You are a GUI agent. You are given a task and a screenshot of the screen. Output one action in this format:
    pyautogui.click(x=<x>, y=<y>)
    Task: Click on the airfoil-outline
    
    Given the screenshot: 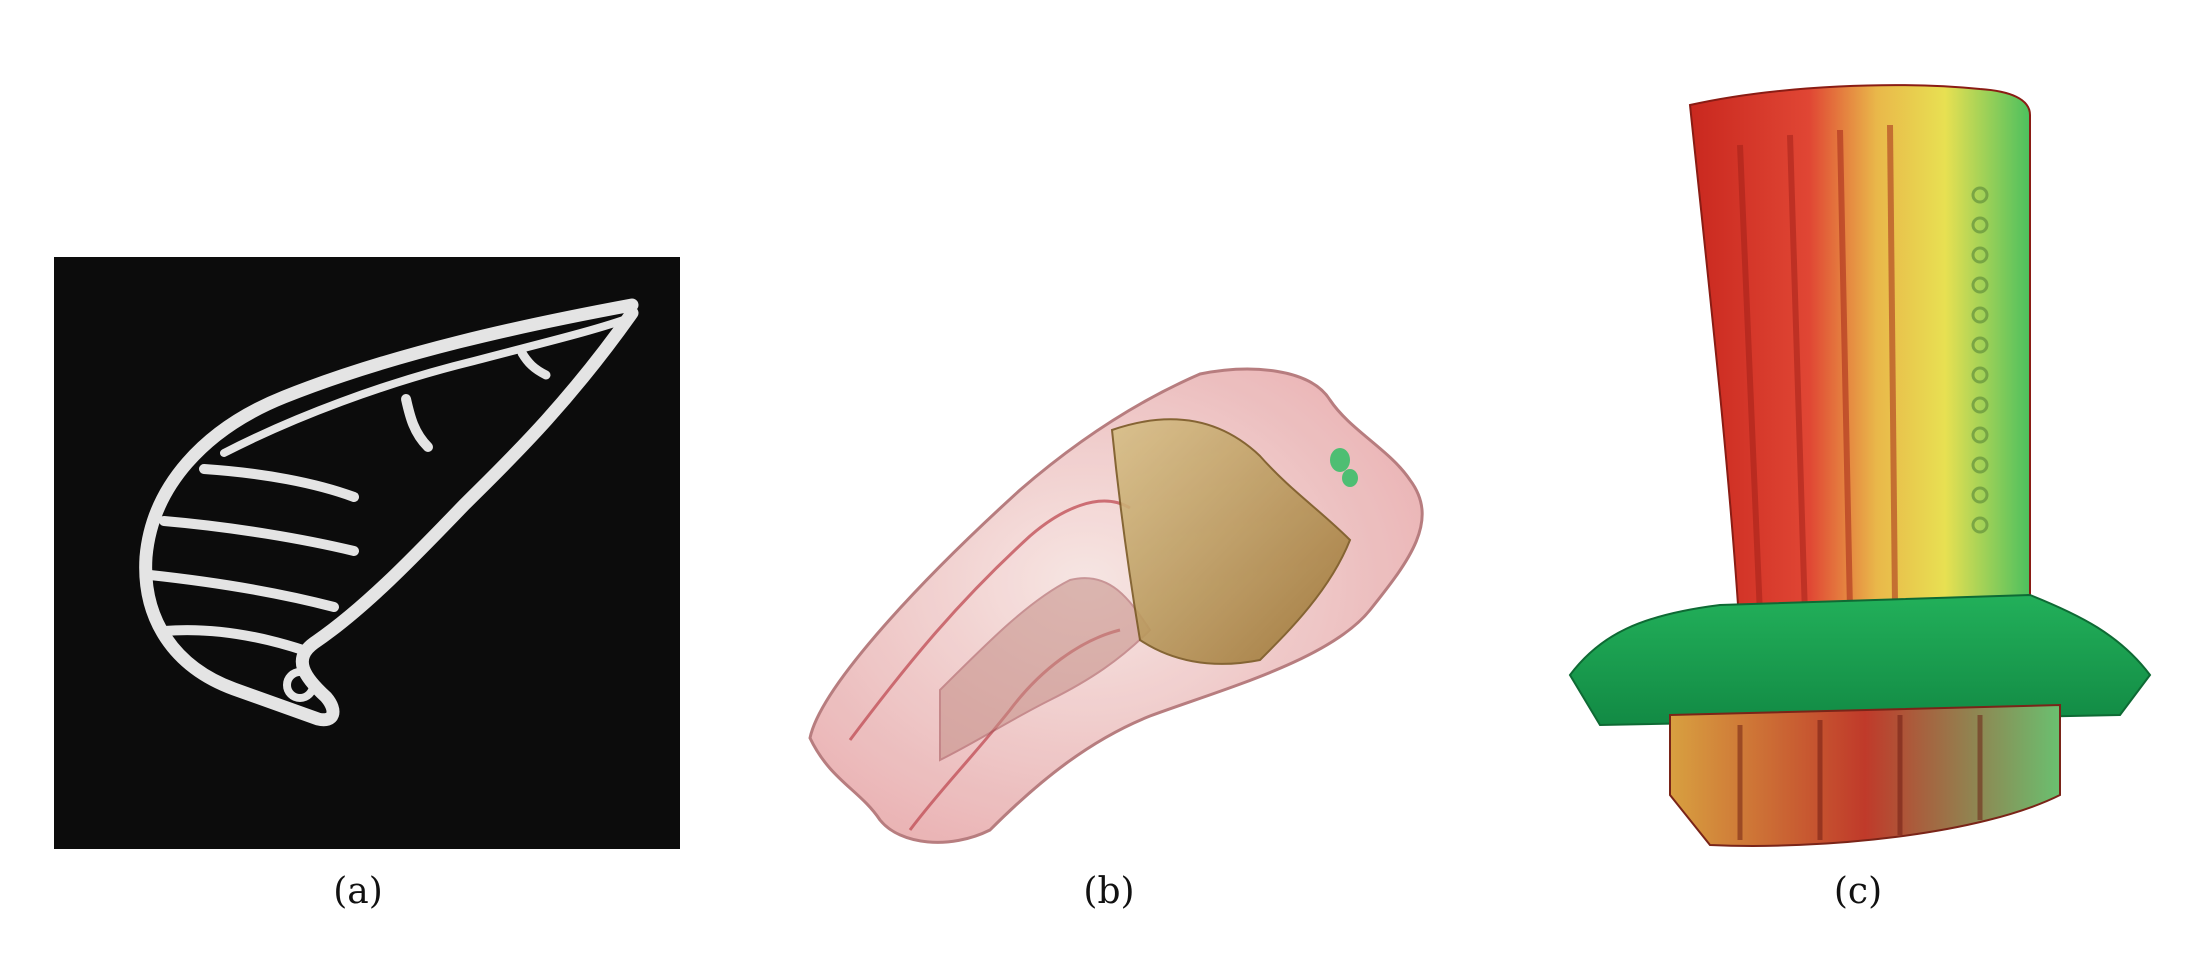 What is the action you would take?
    pyautogui.click(x=389, y=512)
    